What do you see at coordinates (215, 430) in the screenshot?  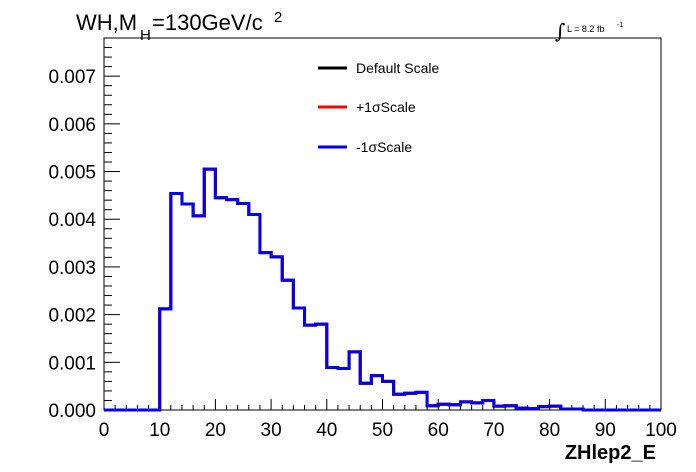 I see `x-tick-label: 20` at bounding box center [215, 430].